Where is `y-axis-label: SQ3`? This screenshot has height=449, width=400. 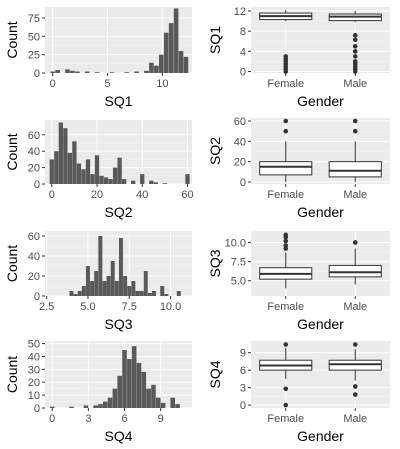 y-axis-label: SQ3 is located at coordinates (215, 263).